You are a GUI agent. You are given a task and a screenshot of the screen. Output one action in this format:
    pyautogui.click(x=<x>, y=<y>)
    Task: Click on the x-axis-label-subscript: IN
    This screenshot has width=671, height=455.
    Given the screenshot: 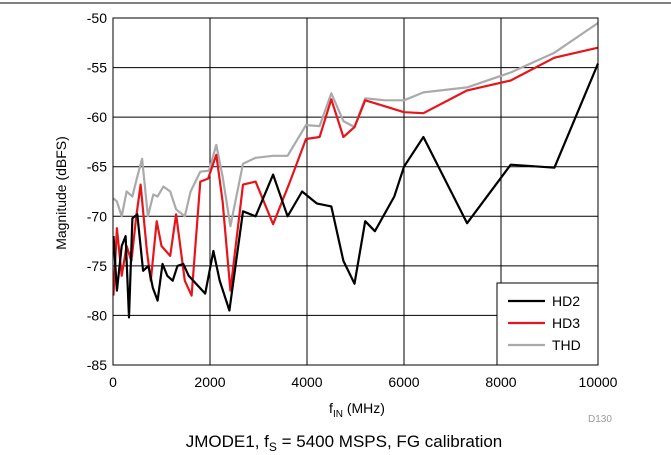 What is the action you would take?
    pyautogui.click(x=338, y=414)
    